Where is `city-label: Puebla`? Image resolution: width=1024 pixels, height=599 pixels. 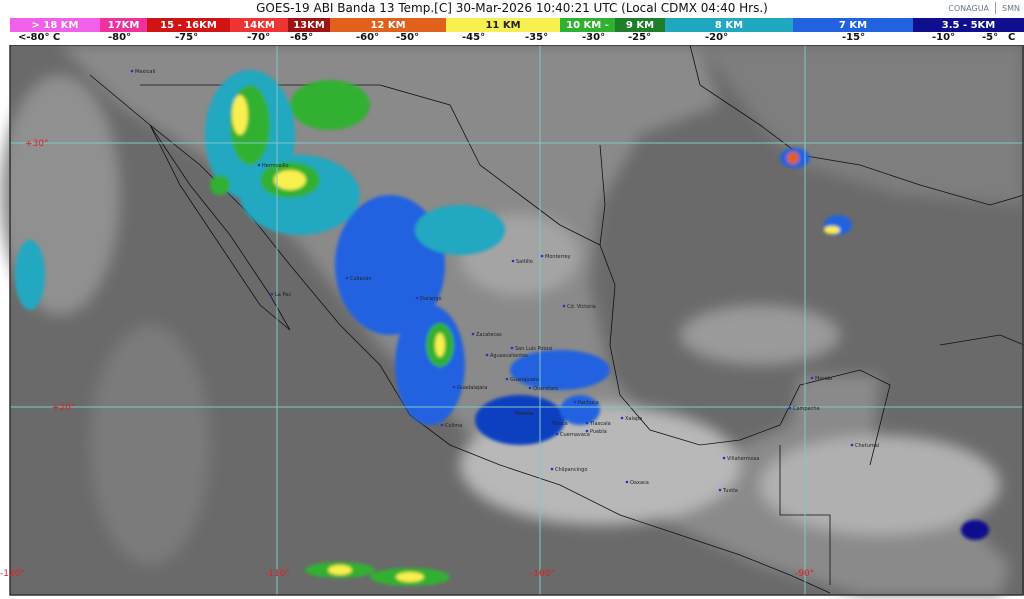 city-label: Puebla is located at coordinates (598, 432).